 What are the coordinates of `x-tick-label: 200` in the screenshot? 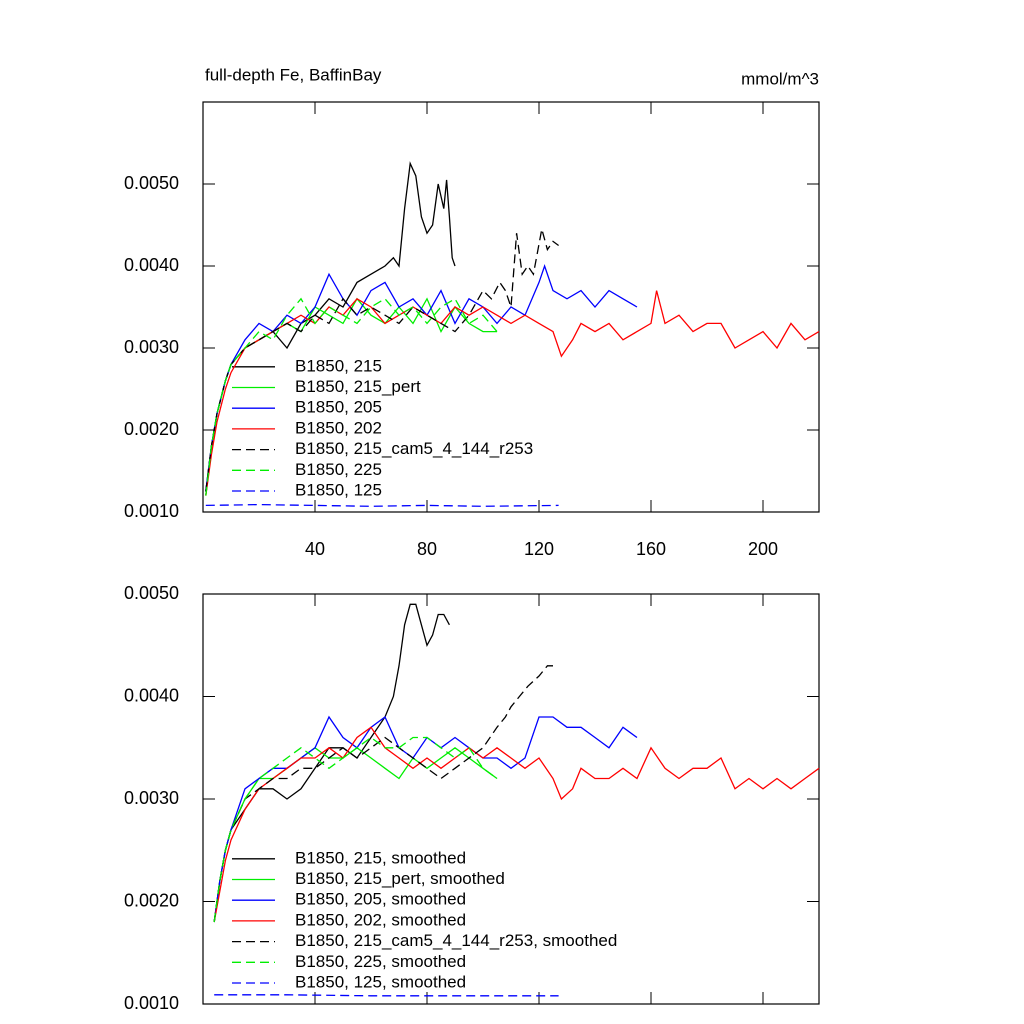 It's located at (763, 549).